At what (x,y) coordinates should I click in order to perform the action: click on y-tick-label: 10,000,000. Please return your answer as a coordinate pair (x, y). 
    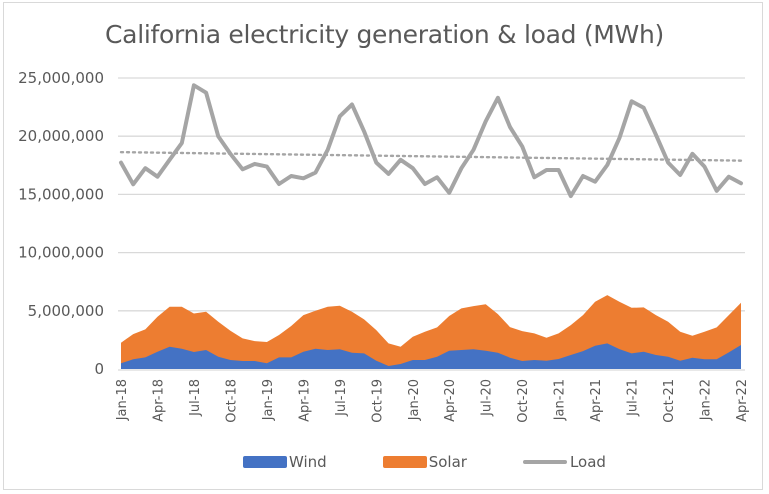
    Looking at the image, I should click on (61, 253).